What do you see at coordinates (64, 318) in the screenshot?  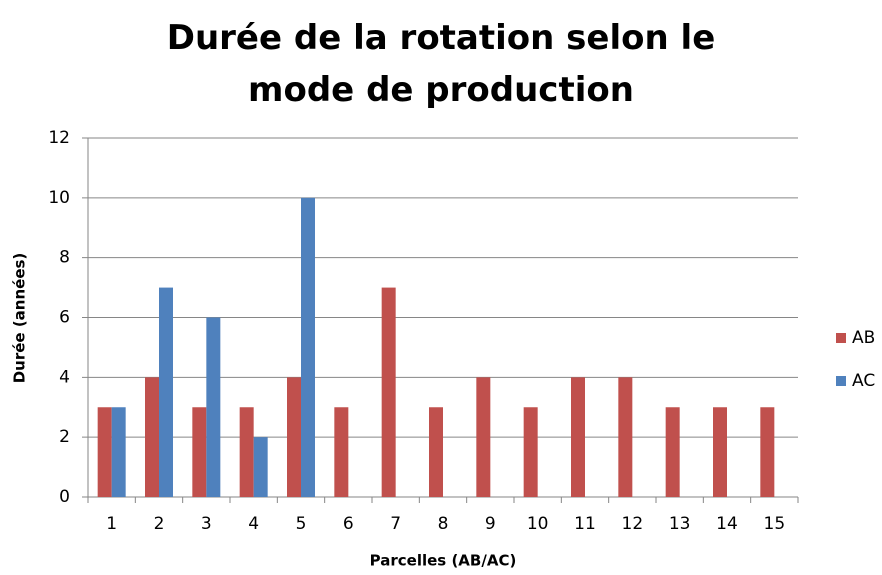 I see `y-tick-label: 6` at bounding box center [64, 318].